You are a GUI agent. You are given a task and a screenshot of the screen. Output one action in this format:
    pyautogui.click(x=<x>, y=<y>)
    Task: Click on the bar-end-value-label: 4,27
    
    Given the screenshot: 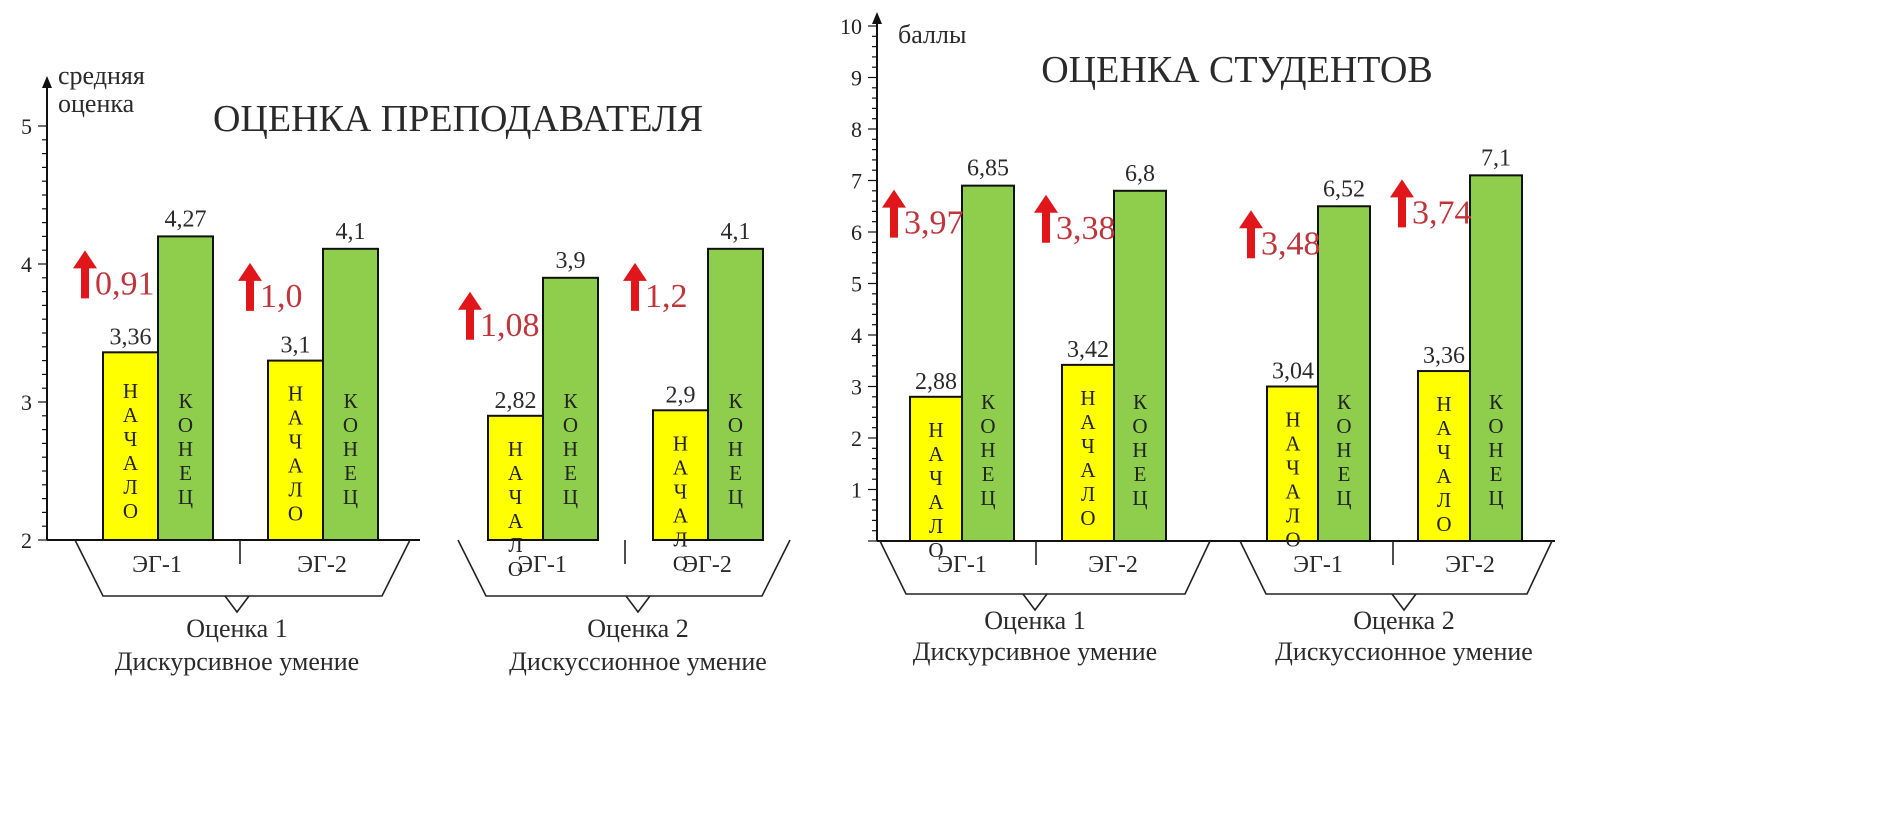 What is the action you would take?
    pyautogui.click(x=186, y=219)
    